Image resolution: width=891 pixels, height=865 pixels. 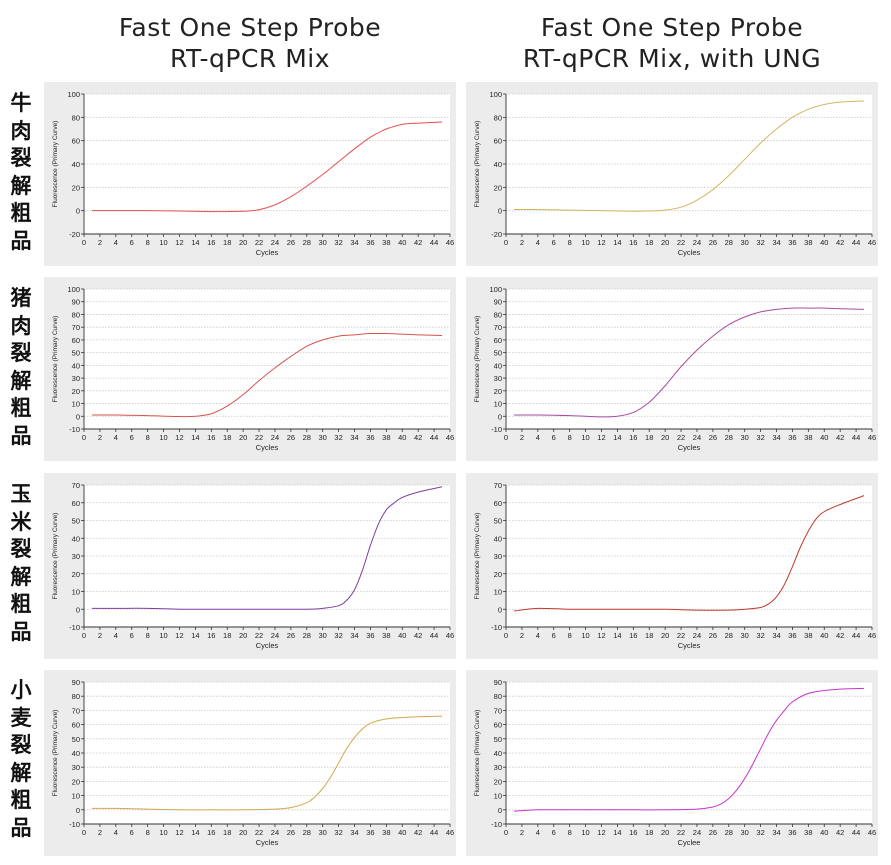 I want to click on y-tick-label: 100, so click(x=495, y=94).